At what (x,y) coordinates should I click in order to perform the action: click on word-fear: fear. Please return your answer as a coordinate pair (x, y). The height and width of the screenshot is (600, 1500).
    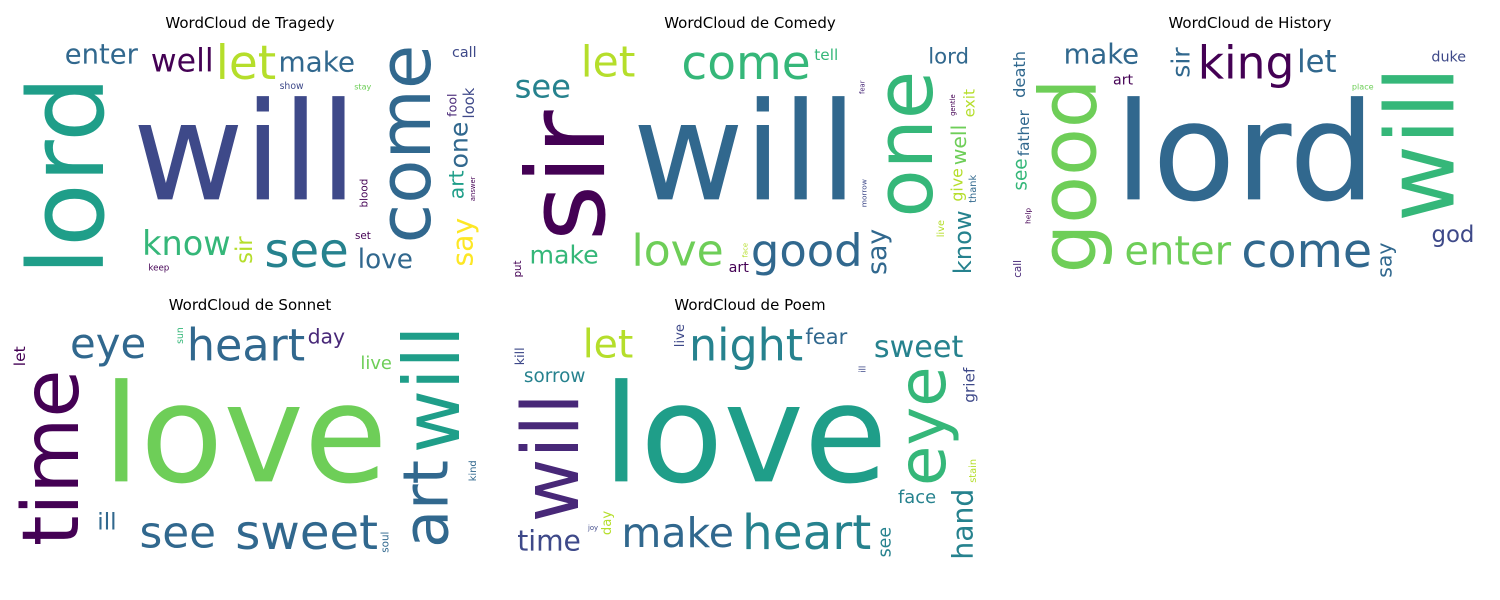
    Looking at the image, I should click on (826, 337).